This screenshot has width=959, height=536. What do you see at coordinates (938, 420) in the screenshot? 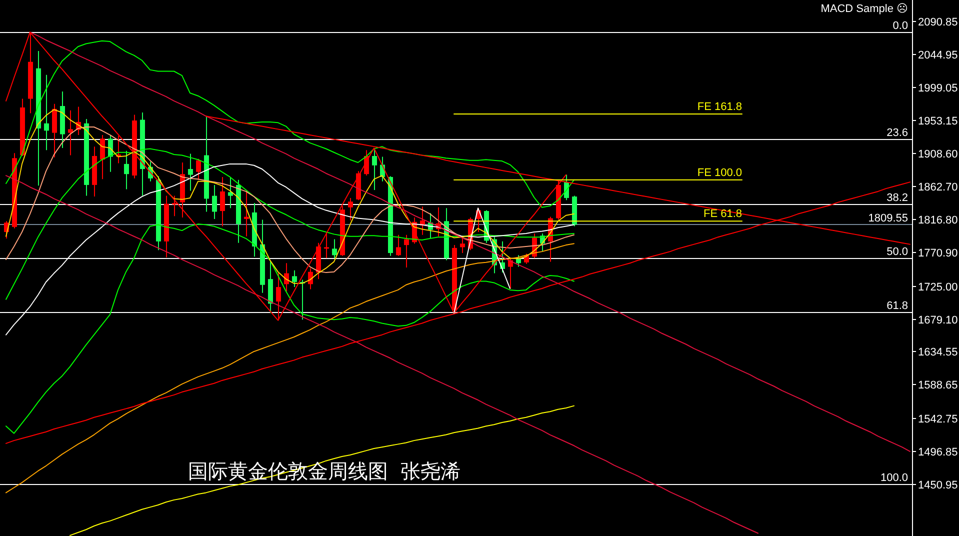
I see `y-tick-label: 1542.75` at bounding box center [938, 420].